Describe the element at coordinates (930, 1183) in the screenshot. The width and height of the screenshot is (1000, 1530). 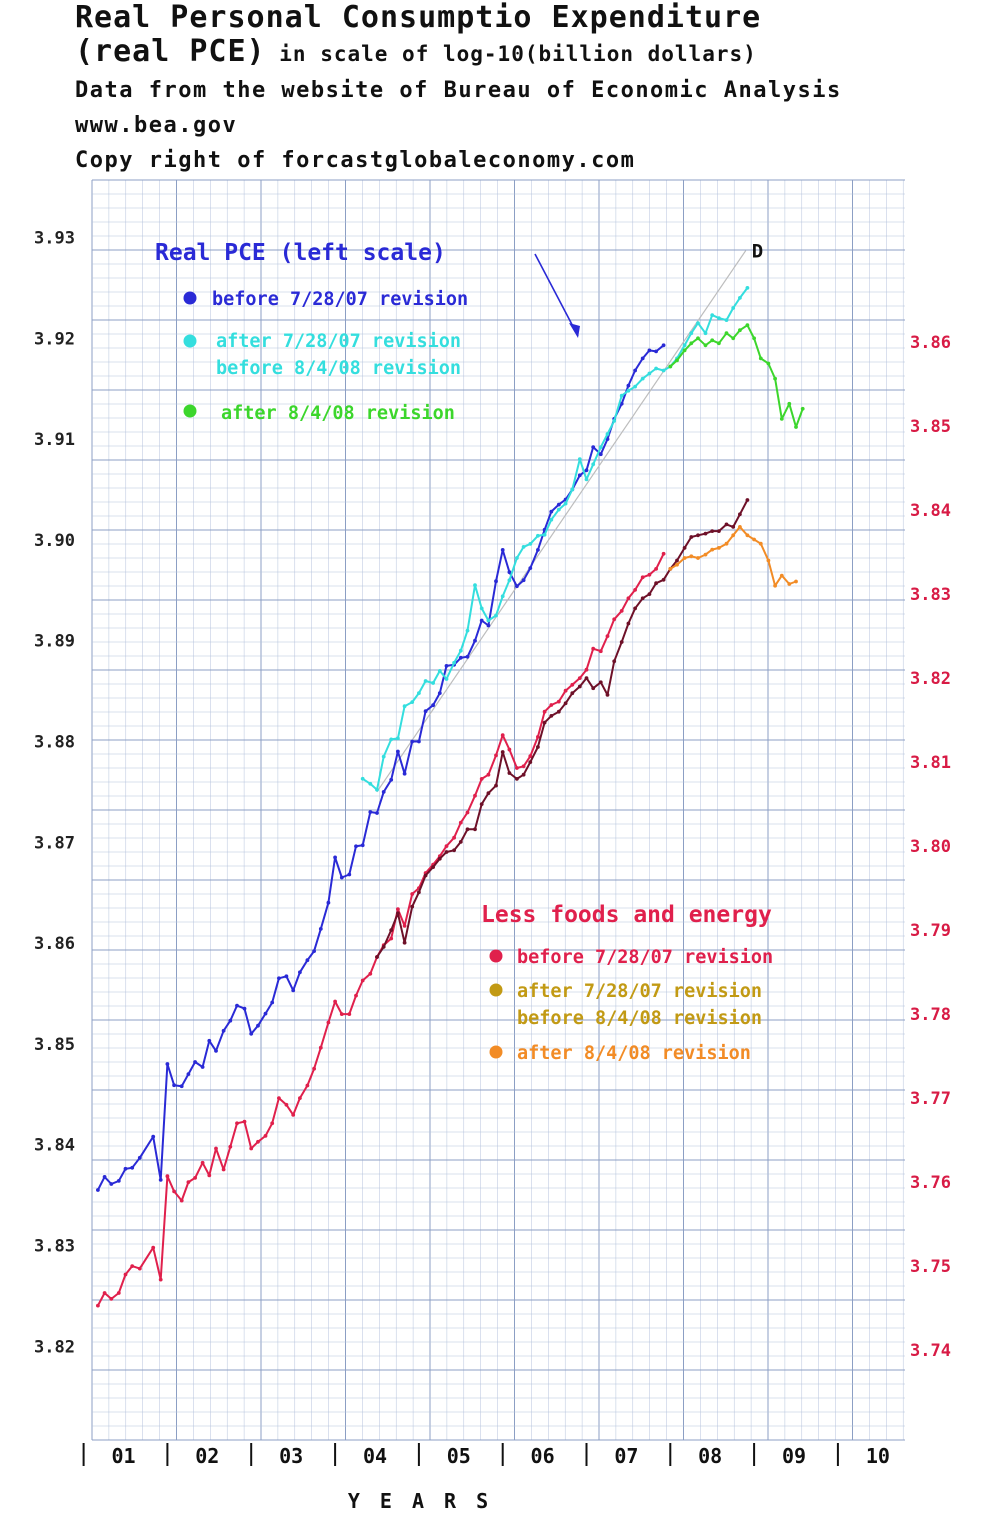
I see `right-tick-label: 3.76` at that location.